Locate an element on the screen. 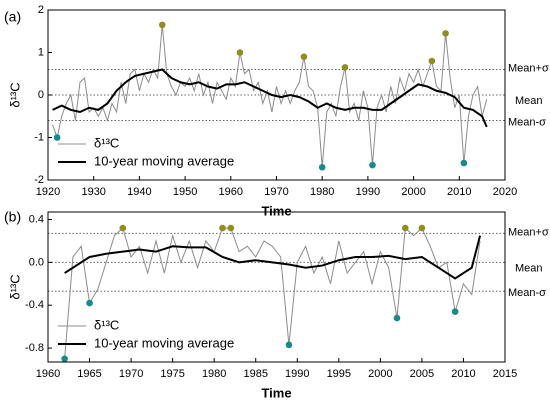  y-tick-label: -0.8 is located at coordinates (34, 348).